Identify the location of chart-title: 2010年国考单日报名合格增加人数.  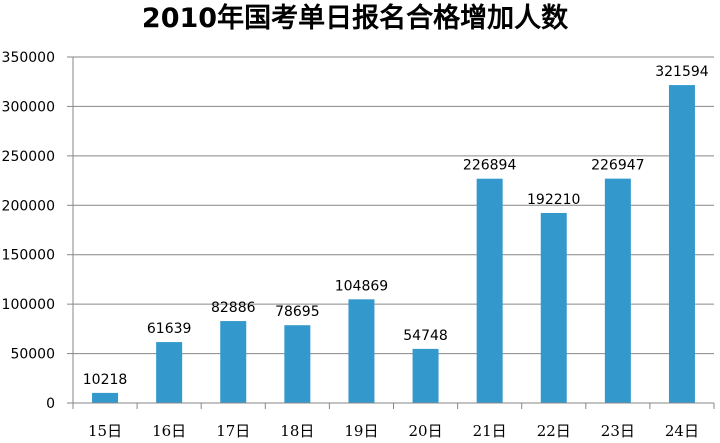
(355, 18).